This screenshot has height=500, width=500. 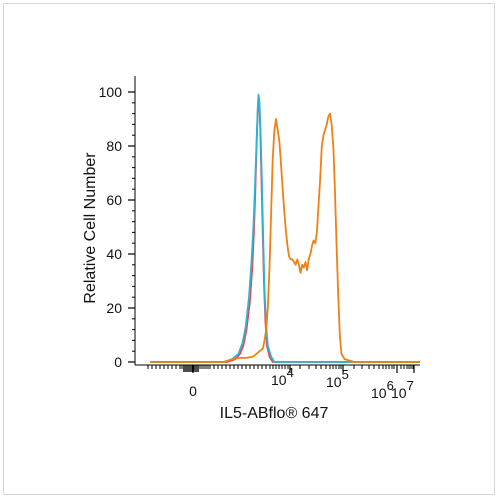 What do you see at coordinates (118, 362) in the screenshot?
I see `y-tick-label: 0` at bounding box center [118, 362].